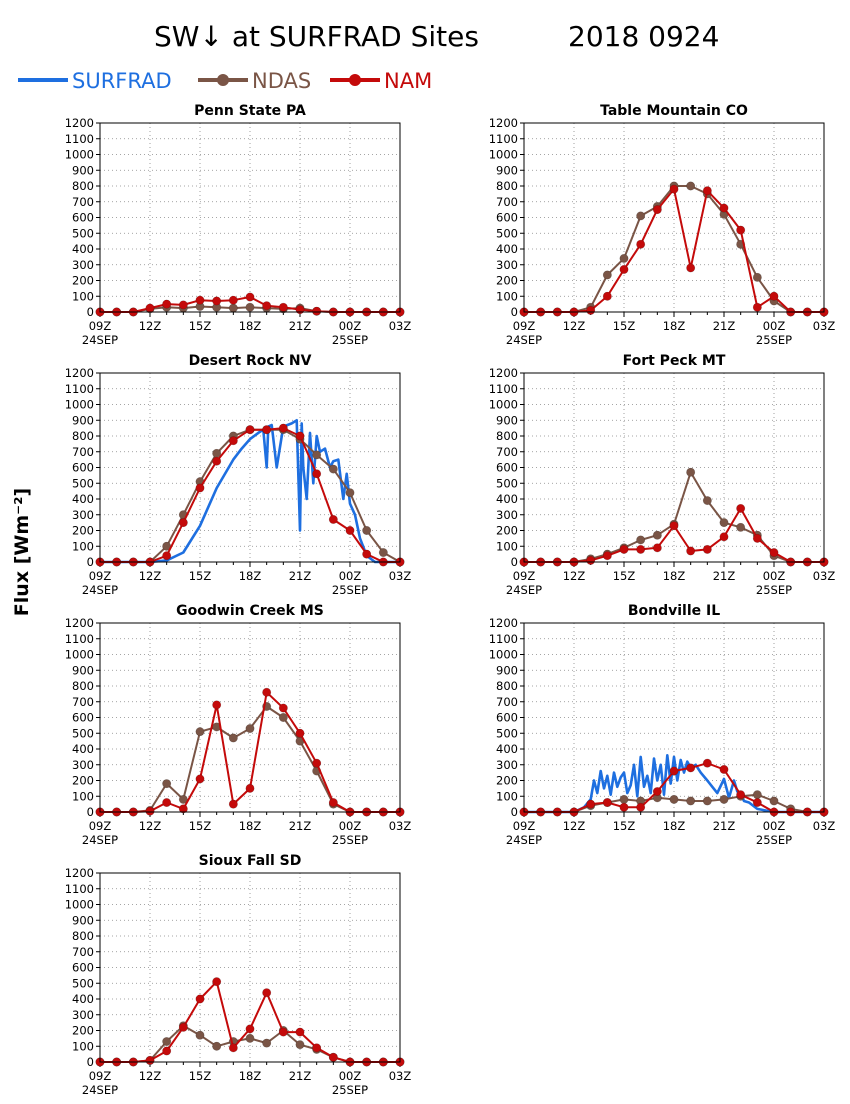 Image resolution: width=850 pixels, height=1104 pixels. What do you see at coordinates (83, 796) in the screenshot?
I see `y-tick-label: 100` at bounding box center [83, 796].